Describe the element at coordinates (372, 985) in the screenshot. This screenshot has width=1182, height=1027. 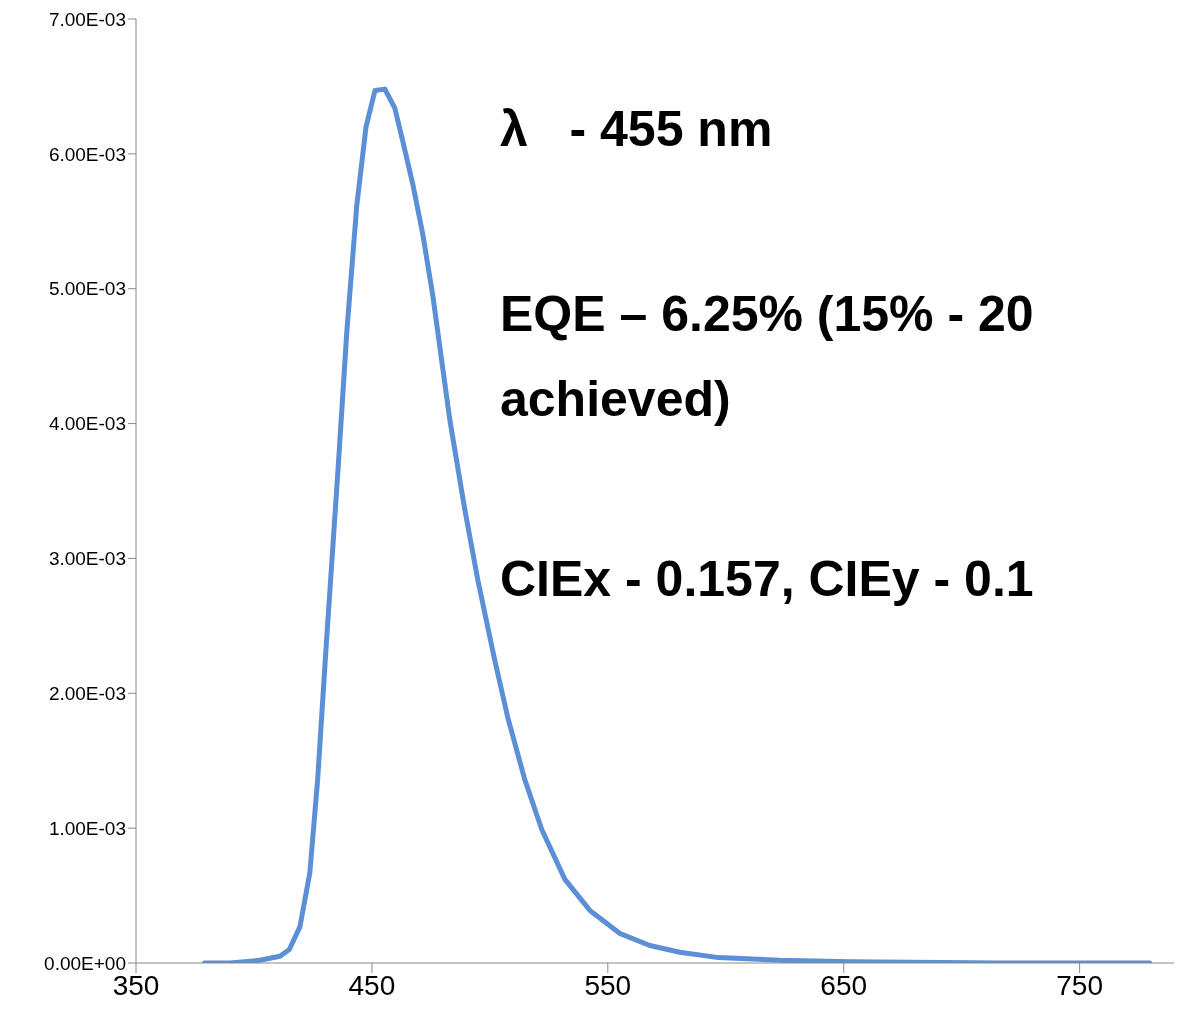
I see `x-tick-label: 450` at that location.